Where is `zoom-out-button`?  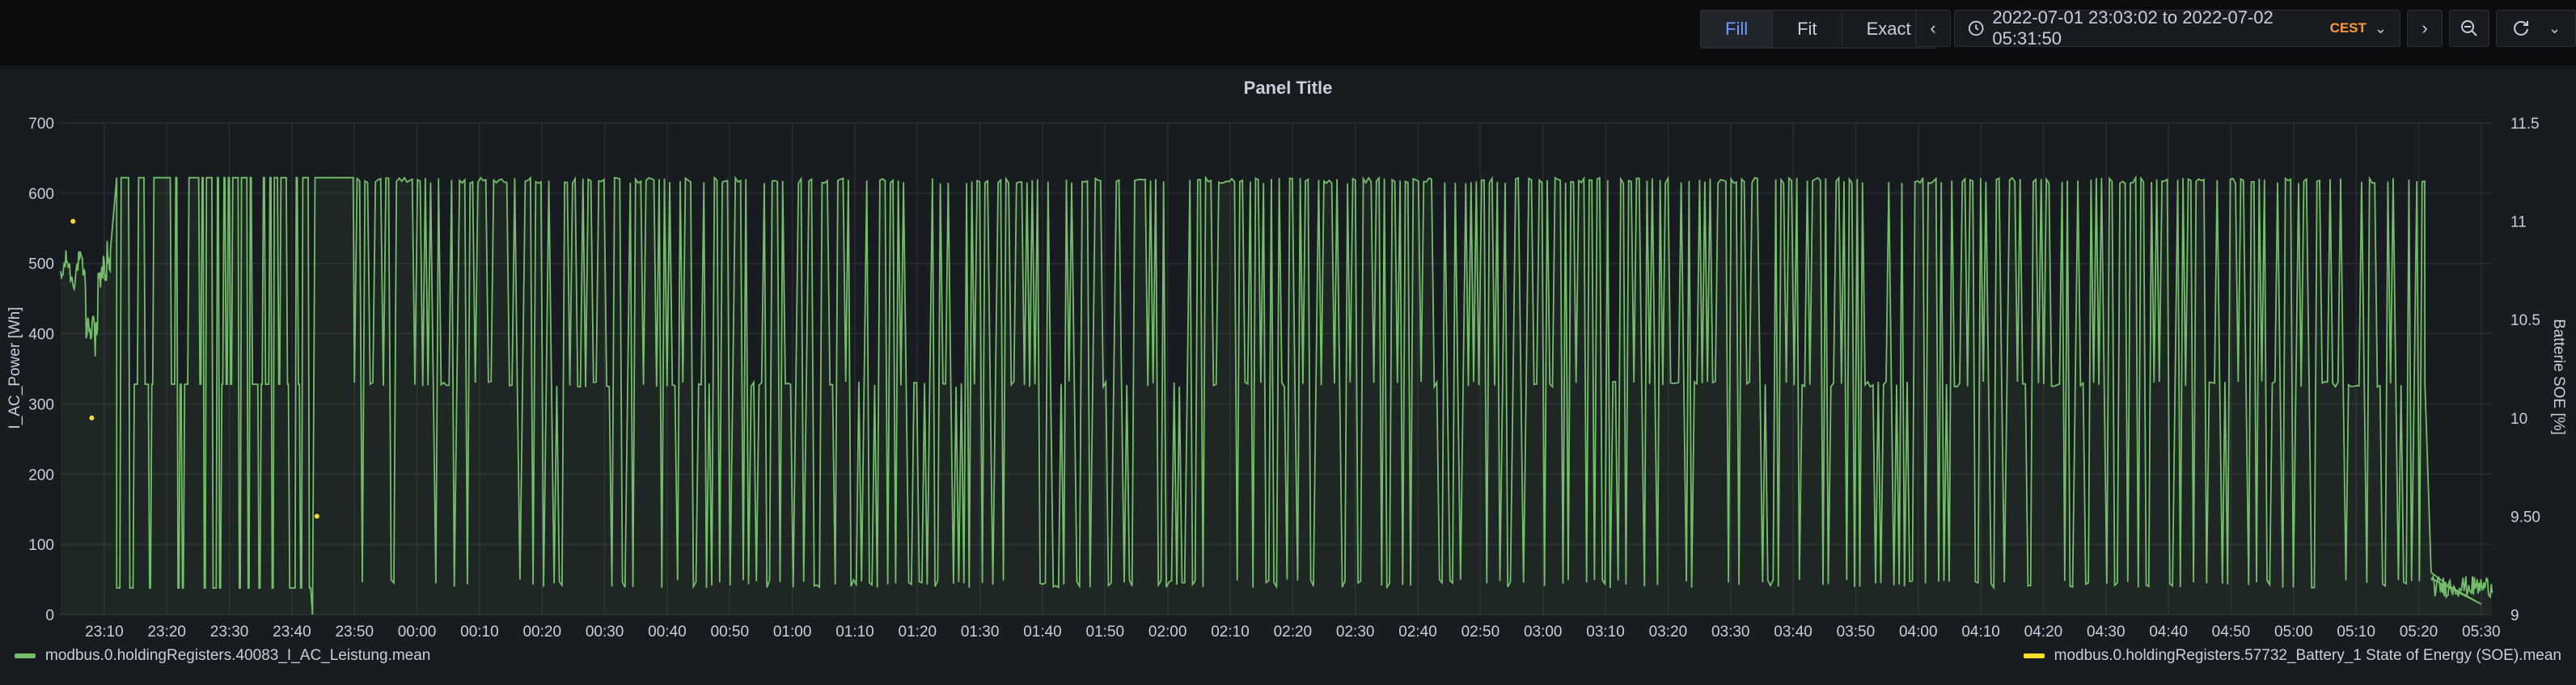 zoom-out-button is located at coordinates (2469, 28).